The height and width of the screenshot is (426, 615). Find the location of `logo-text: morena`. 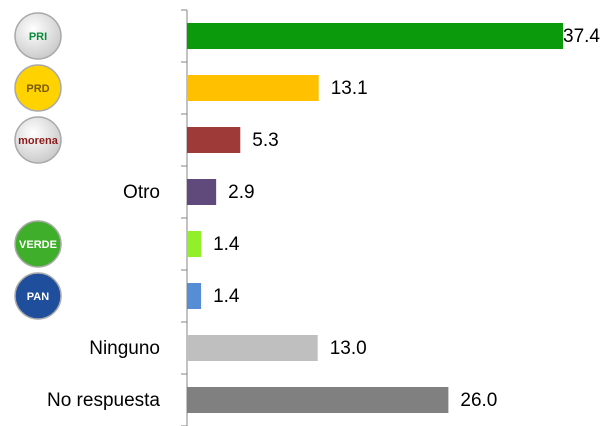

logo-text: morena is located at coordinates (38, 141).